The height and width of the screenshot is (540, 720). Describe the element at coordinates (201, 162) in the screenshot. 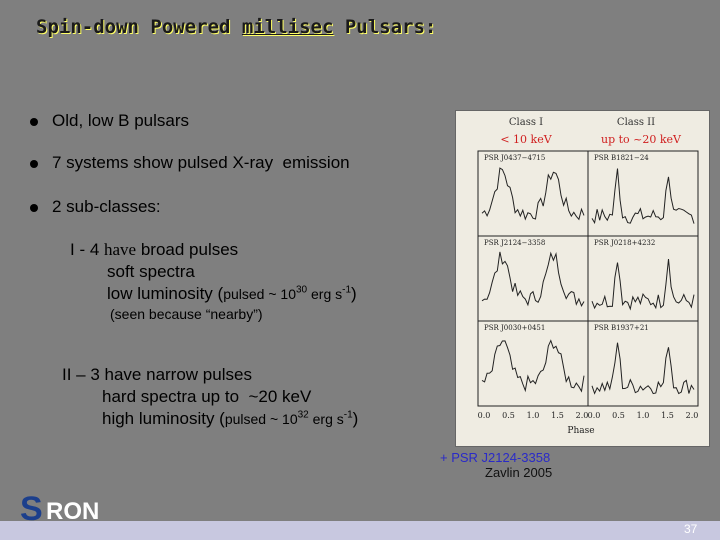

I see `bullet-text: 7 systems show pulsed X-ray emission` at that location.